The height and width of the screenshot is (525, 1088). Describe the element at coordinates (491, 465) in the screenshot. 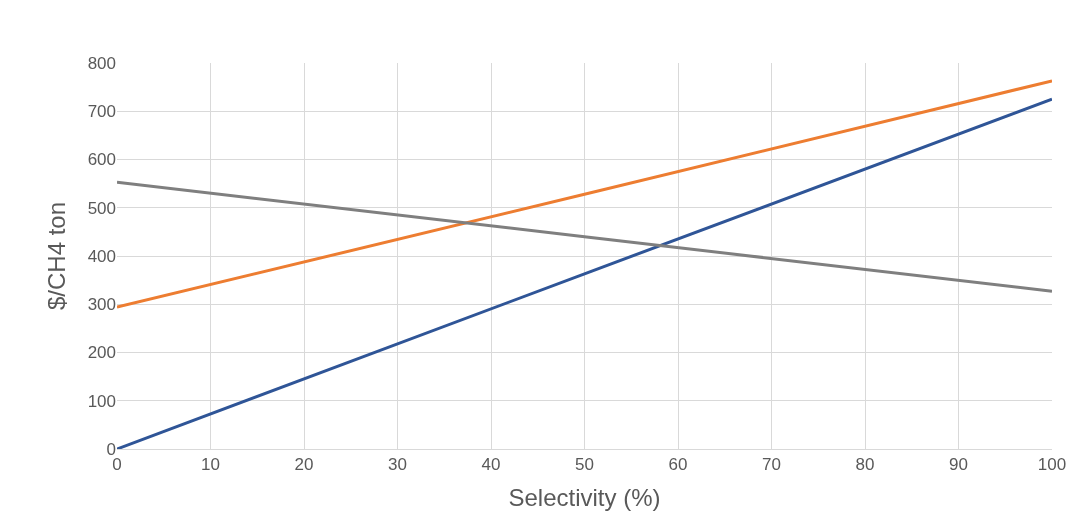

I see `x-tick-label: 40` at that location.